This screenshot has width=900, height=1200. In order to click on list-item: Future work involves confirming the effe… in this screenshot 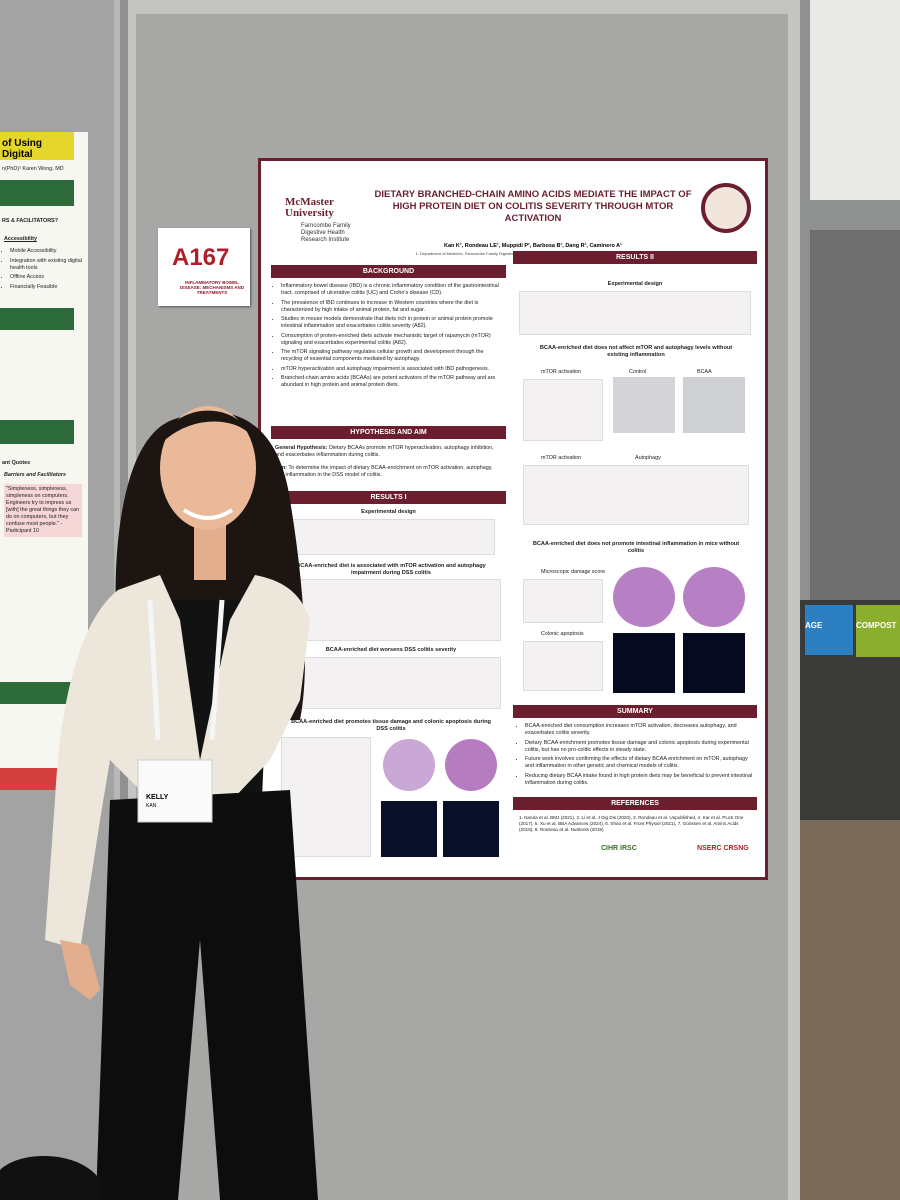, I will do `click(640, 763)`.